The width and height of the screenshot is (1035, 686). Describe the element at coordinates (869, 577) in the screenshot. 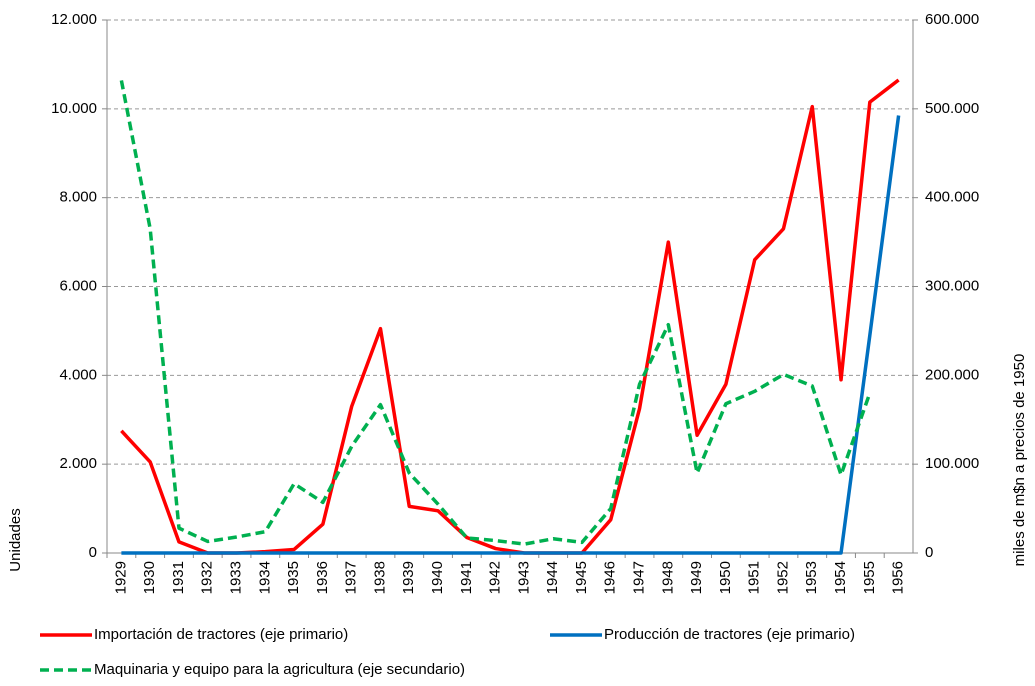

I see `x-tick-label: 1955` at that location.